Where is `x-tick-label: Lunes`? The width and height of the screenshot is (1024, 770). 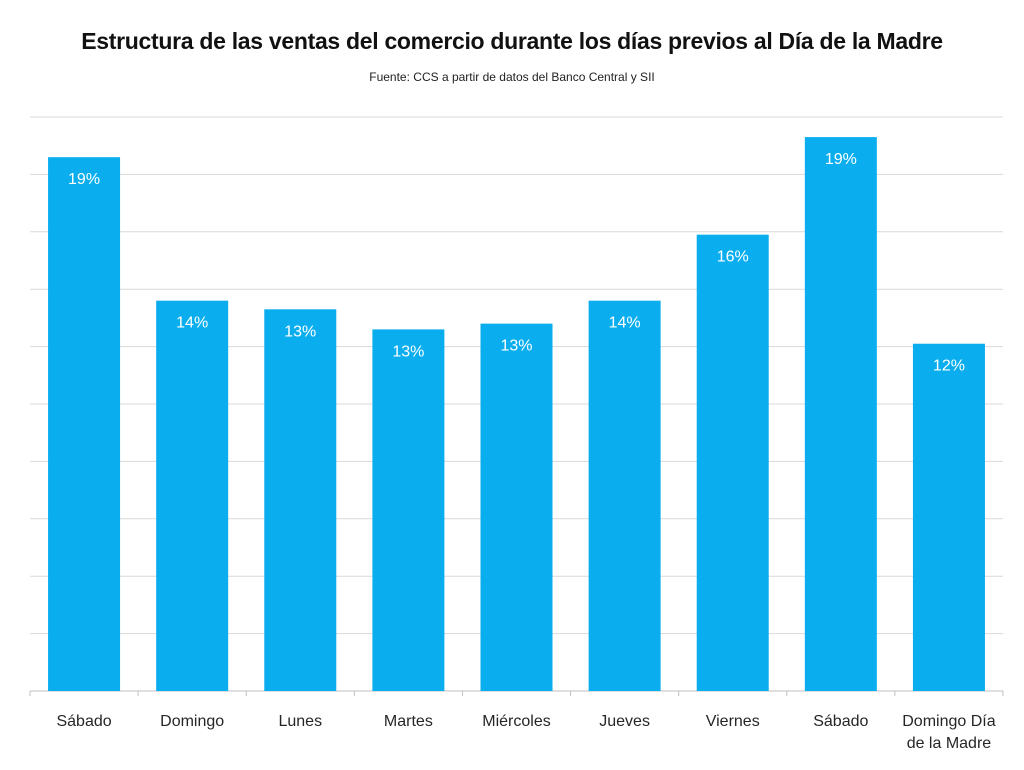 x-tick-label: Lunes is located at coordinates (300, 721).